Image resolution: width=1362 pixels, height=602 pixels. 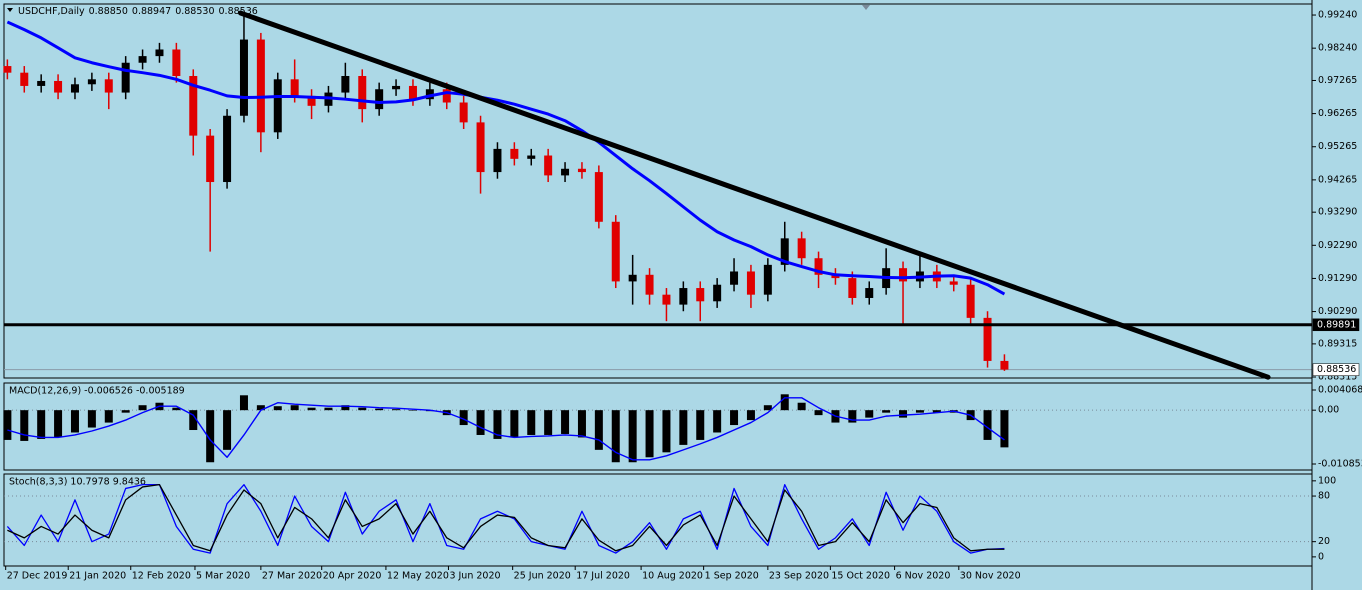 I want to click on x-tick-label: 12 May 2020, so click(x=418, y=576).